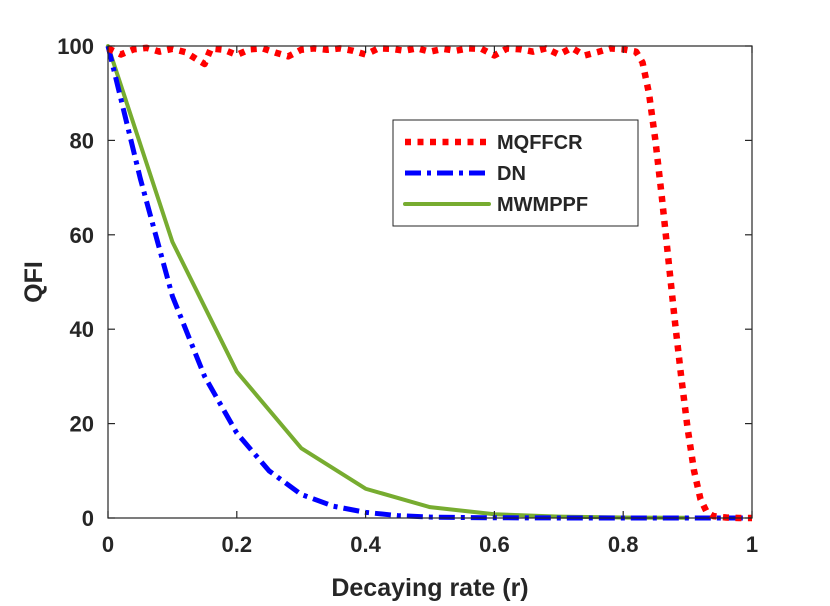 This screenshot has width=830, height=606. What do you see at coordinates (82, 235) in the screenshot?
I see `y-tick-label: 60` at bounding box center [82, 235].